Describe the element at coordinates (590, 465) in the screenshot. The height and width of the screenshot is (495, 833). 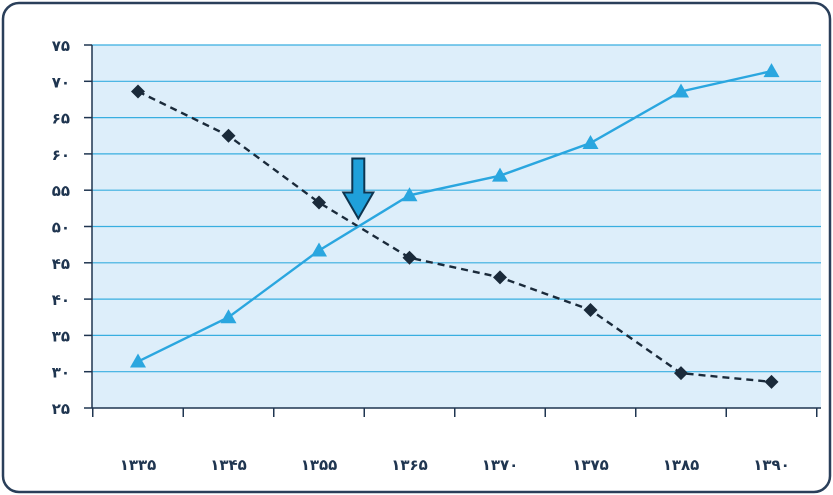
I see `x-tick-label: ۱۳۷۵` at that location.